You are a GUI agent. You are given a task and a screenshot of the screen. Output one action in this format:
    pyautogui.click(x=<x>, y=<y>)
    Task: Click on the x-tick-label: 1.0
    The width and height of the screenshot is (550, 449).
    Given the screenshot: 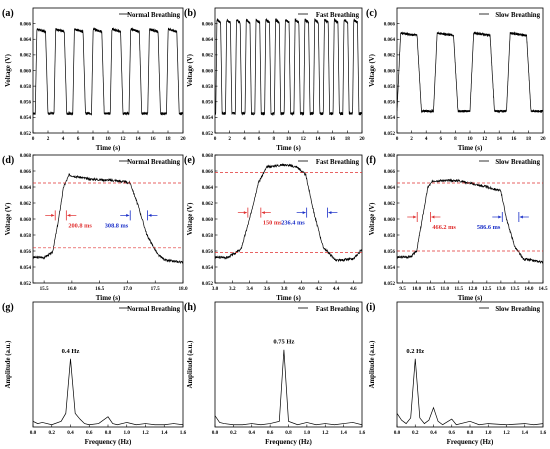 What is the action you would take?
    pyautogui.click(x=127, y=433)
    